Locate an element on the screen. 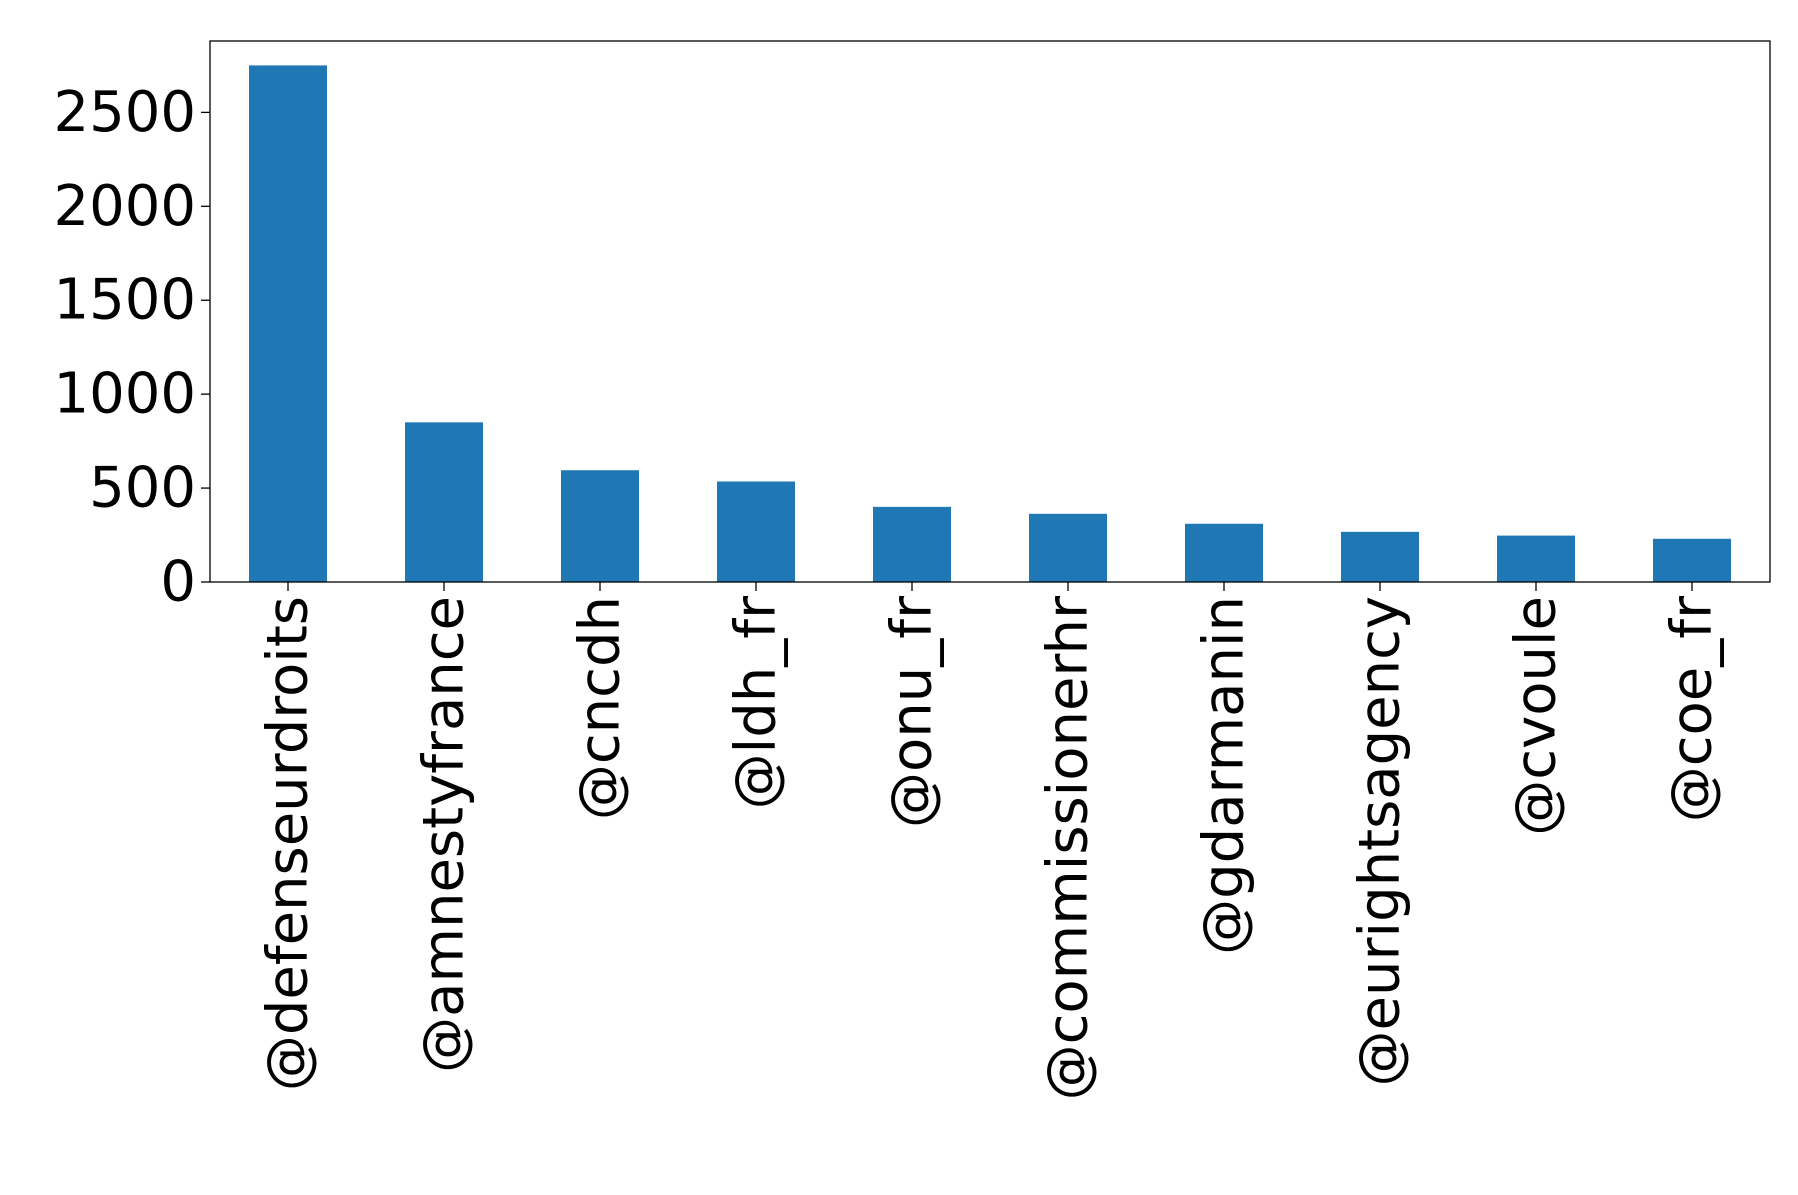 The height and width of the screenshot is (1195, 1798). bar-commissionerhr is located at coordinates (1068, 547).